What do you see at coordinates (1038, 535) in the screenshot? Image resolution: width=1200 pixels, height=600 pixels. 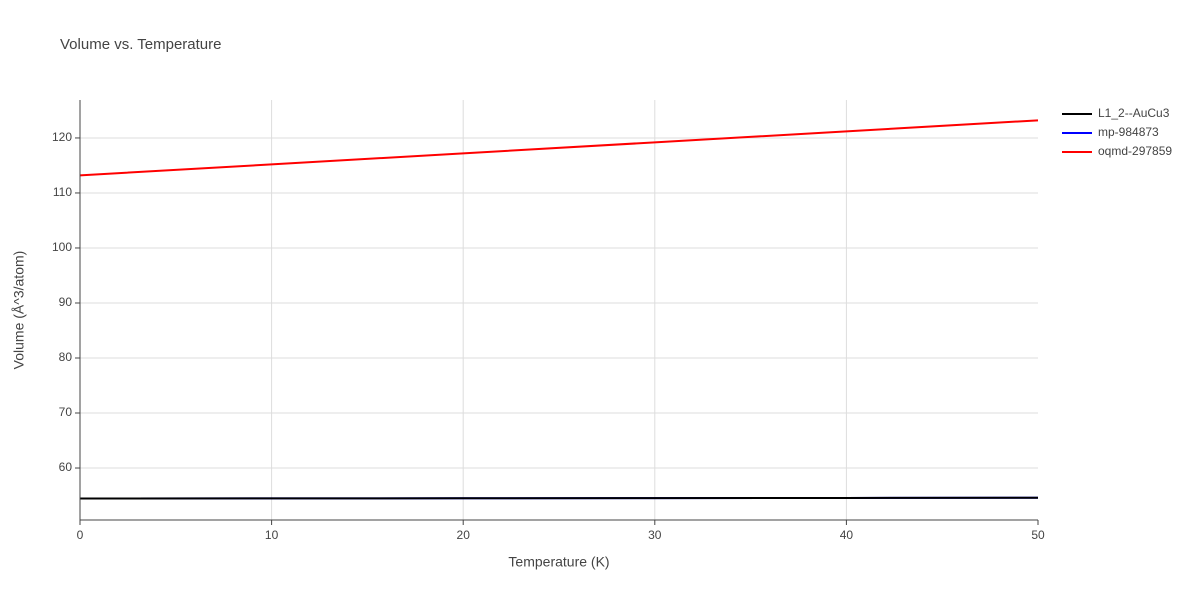 I see `x-tick-label: 50` at bounding box center [1038, 535].